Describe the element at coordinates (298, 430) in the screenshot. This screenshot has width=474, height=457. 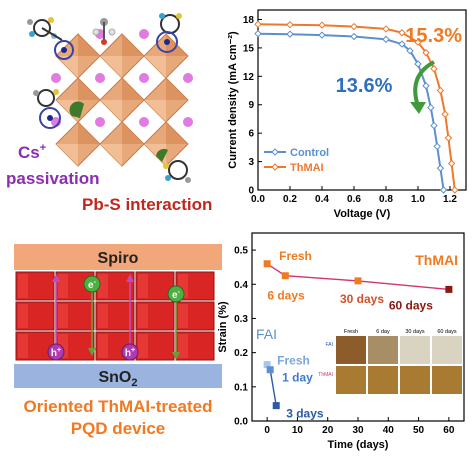
I see `x-tick-label: 10` at that location.